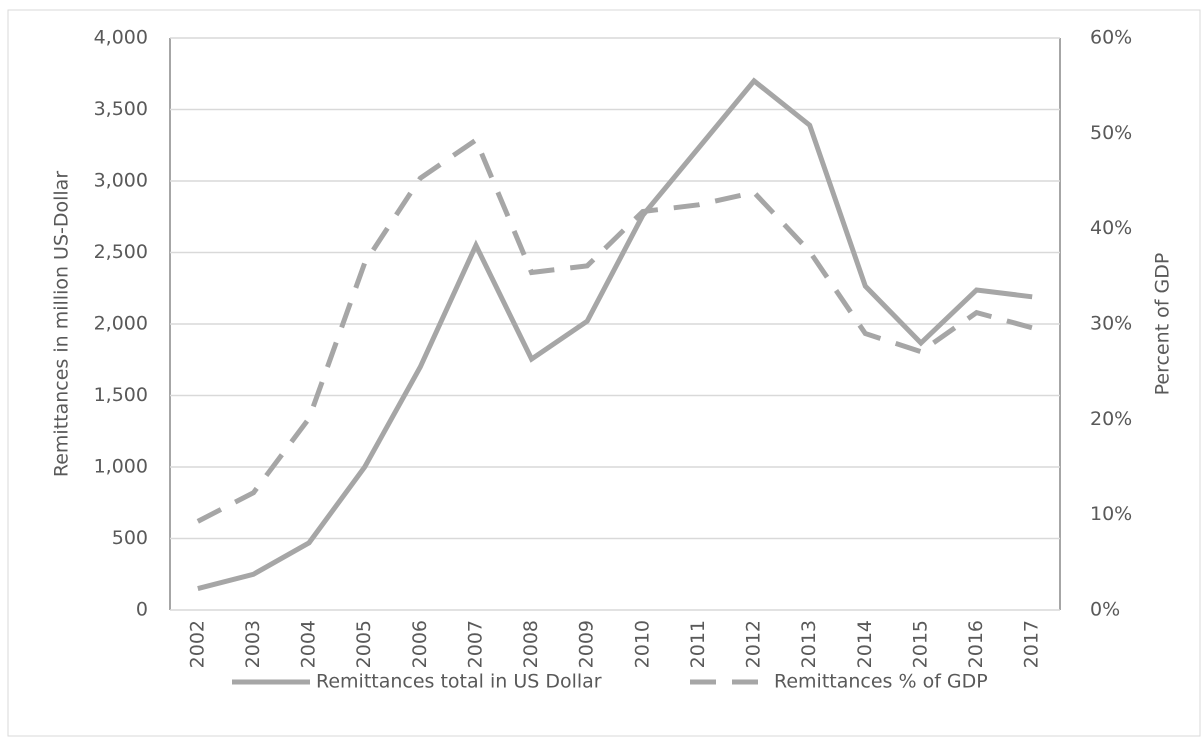 Image resolution: width=1202 pixels, height=738 pixels. Describe the element at coordinates (1111, 38) in the screenshot. I see `y2-tick-label: 60%` at that location.